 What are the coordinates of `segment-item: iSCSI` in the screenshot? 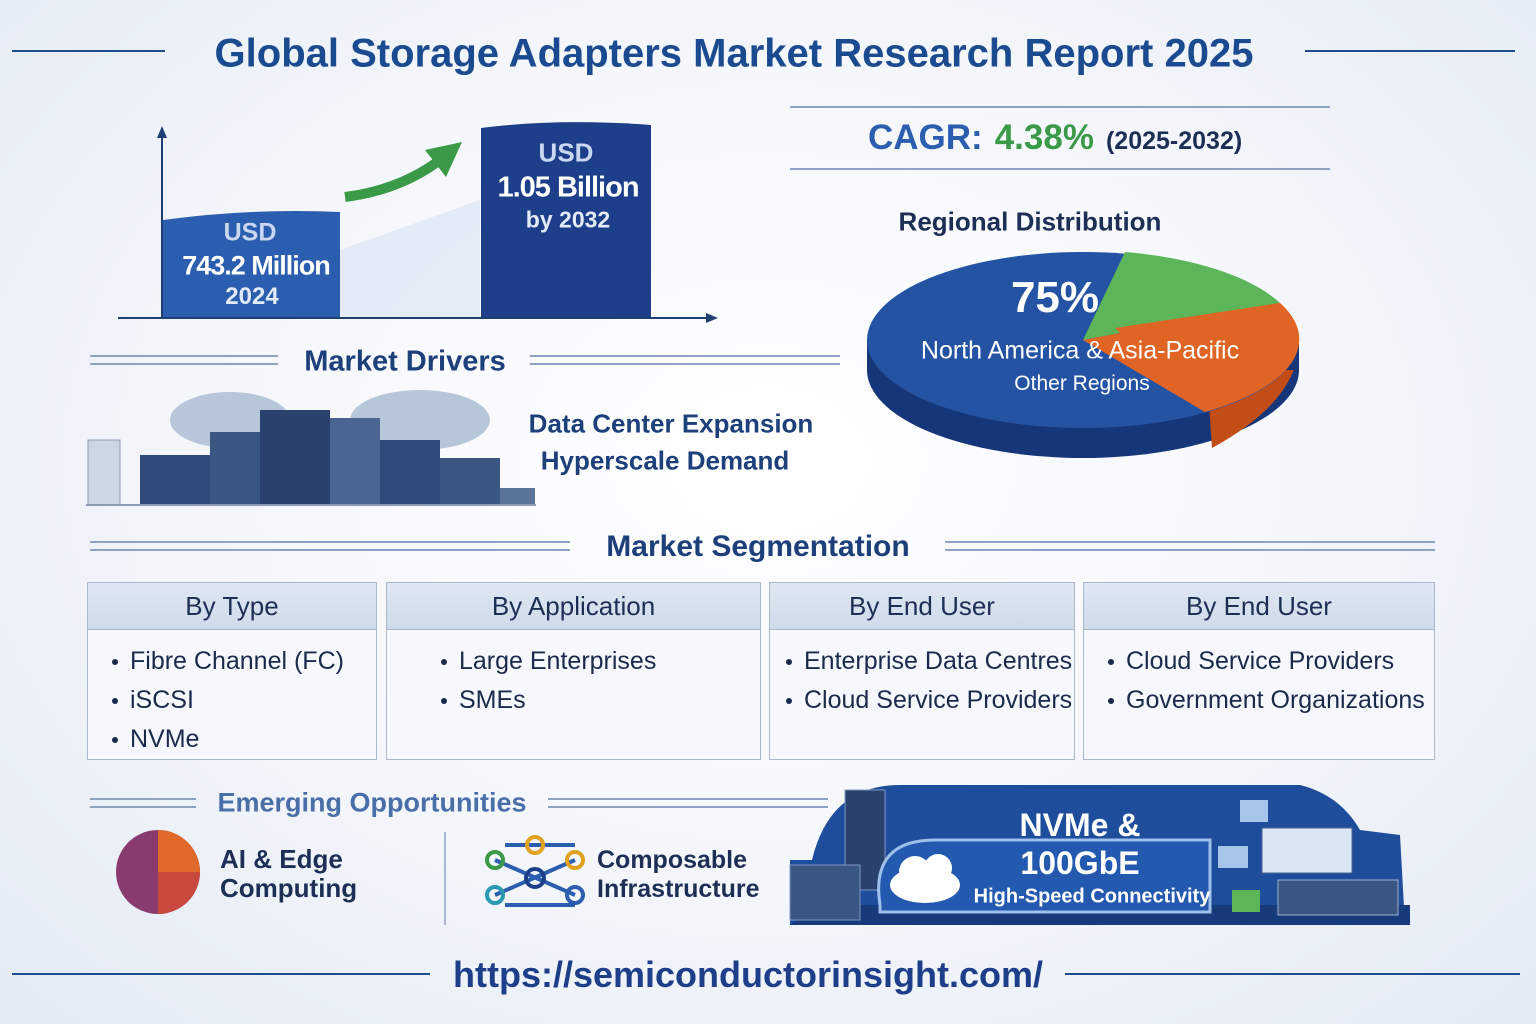 It's located at (244, 700).